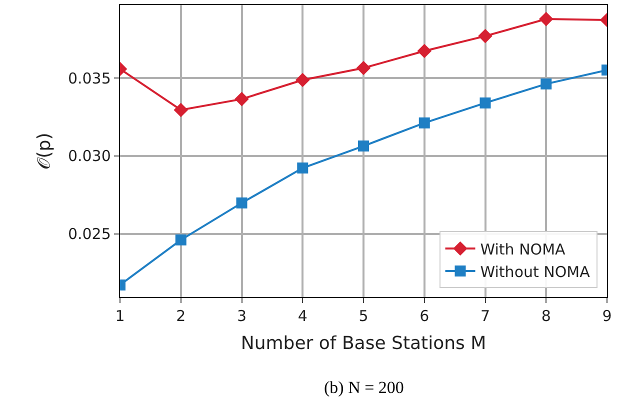 This screenshot has height=404, width=629. I want to click on legend-label: Without NOMA, so click(535, 271).